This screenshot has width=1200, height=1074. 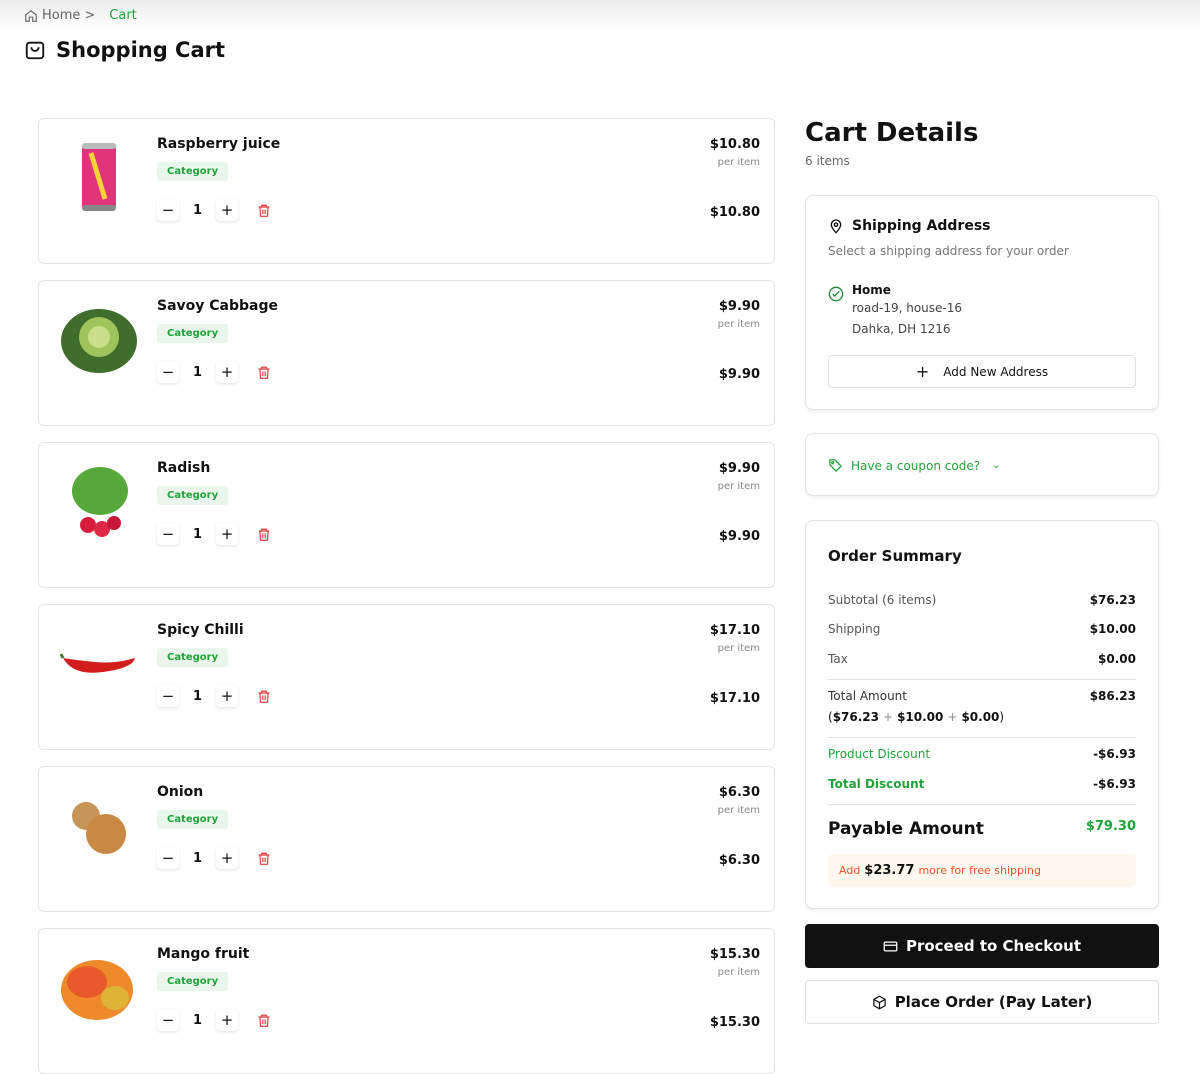 What do you see at coordinates (739, 860) in the screenshot?
I see `line-total: $6.30` at bounding box center [739, 860].